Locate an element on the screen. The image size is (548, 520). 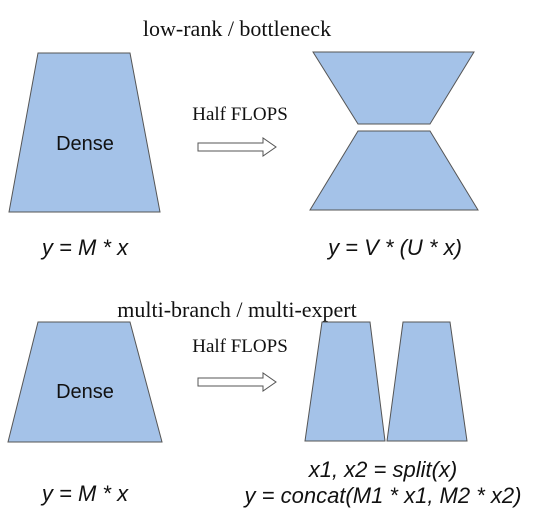
equation: y = concat(M1 * x1, M2 * x2) is located at coordinates (382, 495).